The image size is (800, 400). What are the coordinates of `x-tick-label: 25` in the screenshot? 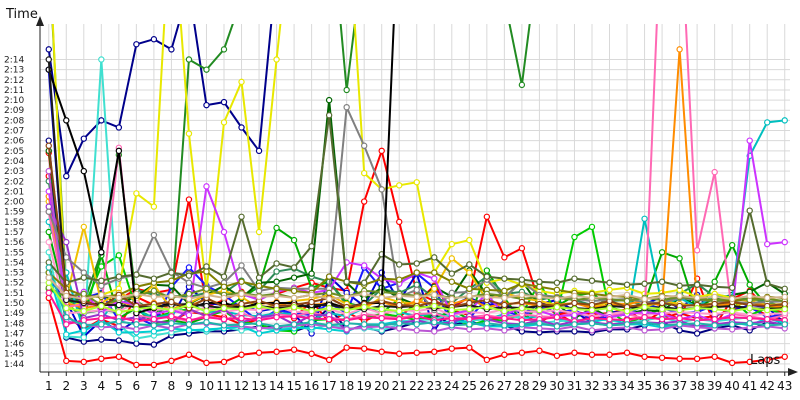 It's located at (469, 386).